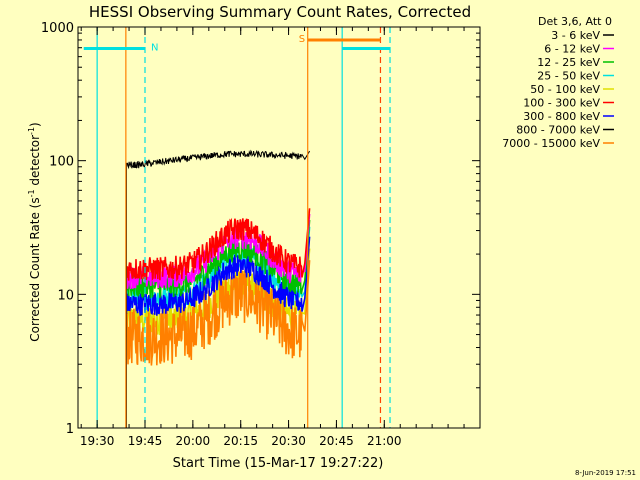  Describe the element at coordinates (572, 49) in the screenshot. I see `legend-label: 6 - 12 keV` at that location.